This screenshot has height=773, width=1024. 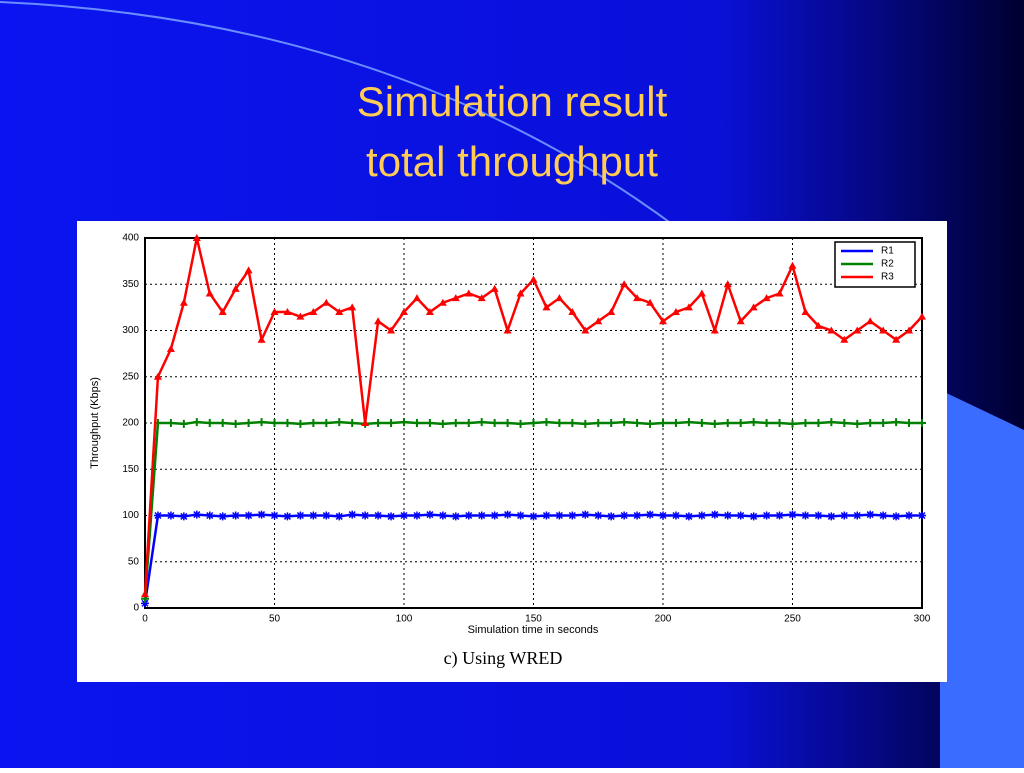 I want to click on legend-label: R3, so click(x=887, y=277).